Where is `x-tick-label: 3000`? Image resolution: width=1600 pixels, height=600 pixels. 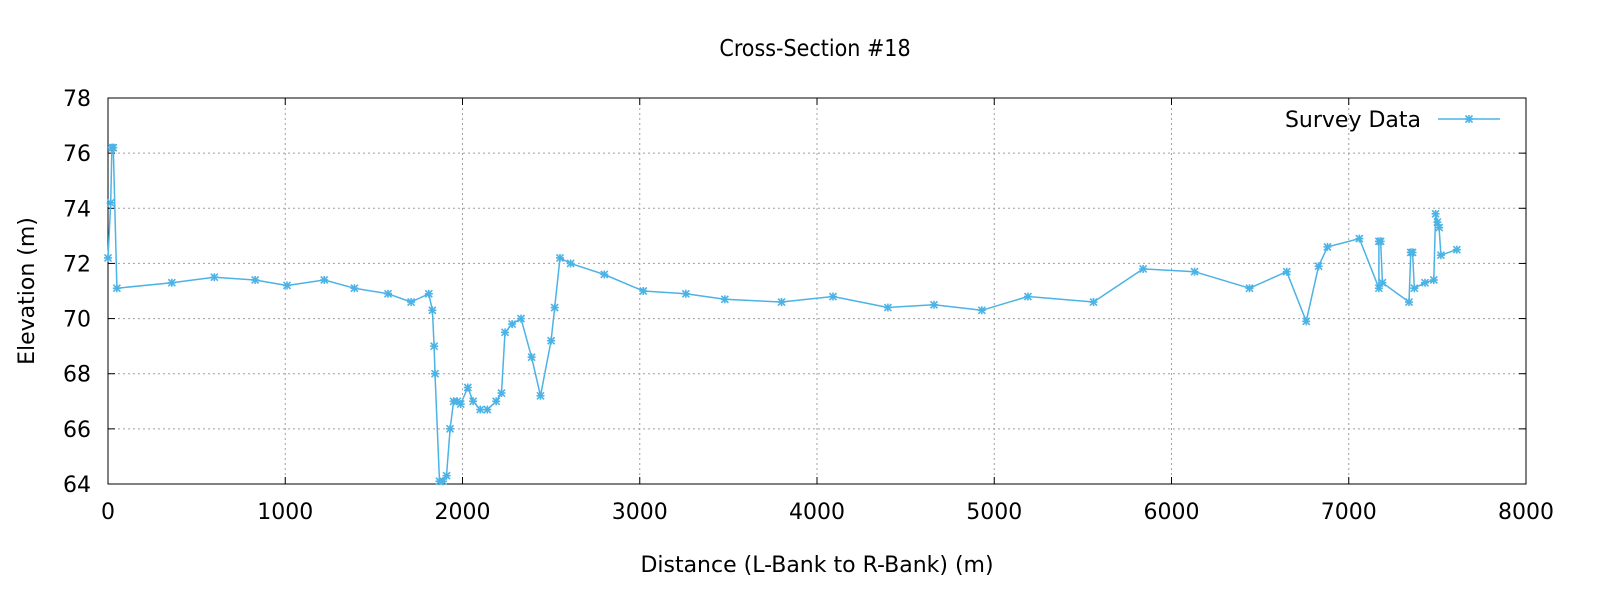
x-tick-label: 3000 is located at coordinates (640, 512).